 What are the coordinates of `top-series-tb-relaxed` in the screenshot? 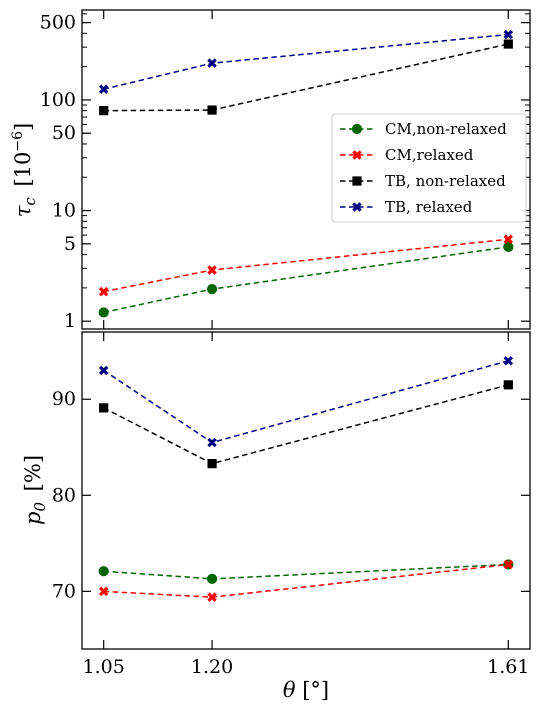 It's located at (306, 61).